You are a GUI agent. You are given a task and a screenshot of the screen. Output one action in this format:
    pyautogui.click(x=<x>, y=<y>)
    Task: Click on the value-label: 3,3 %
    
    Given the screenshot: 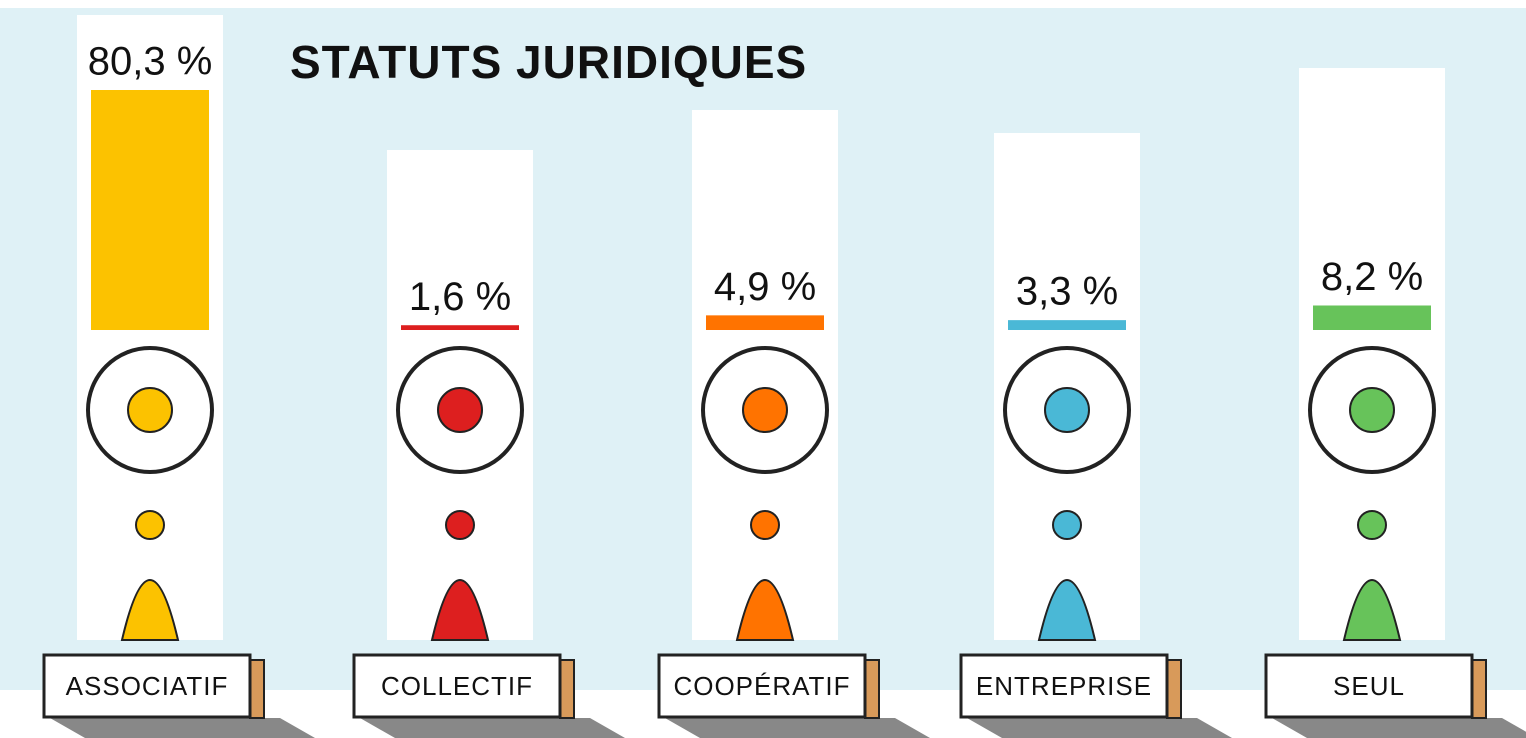 What is the action you would take?
    pyautogui.click(x=1067, y=292)
    